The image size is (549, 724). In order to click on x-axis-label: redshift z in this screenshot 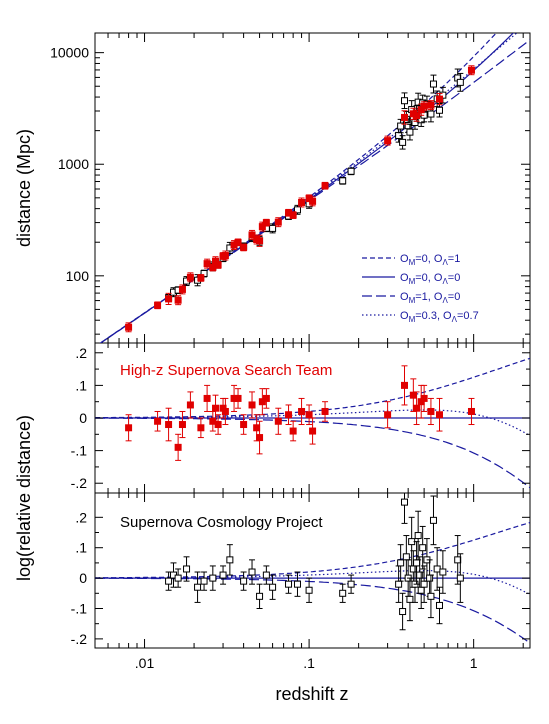, I will do `click(311, 694)`.